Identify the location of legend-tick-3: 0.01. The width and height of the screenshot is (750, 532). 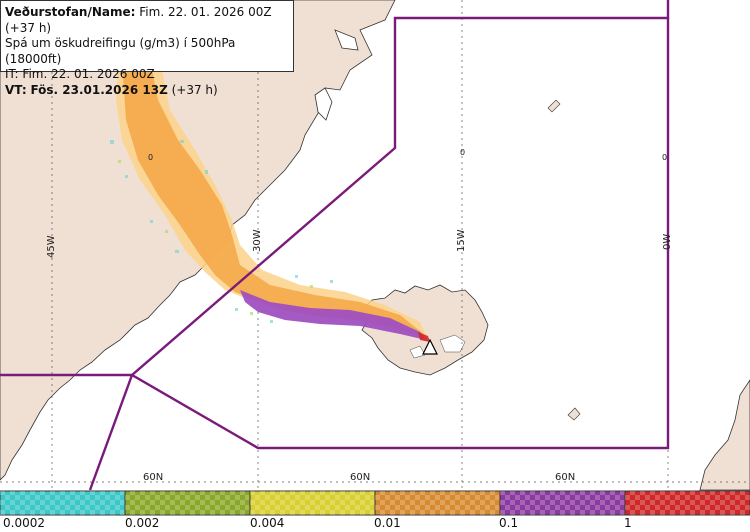
(387, 523).